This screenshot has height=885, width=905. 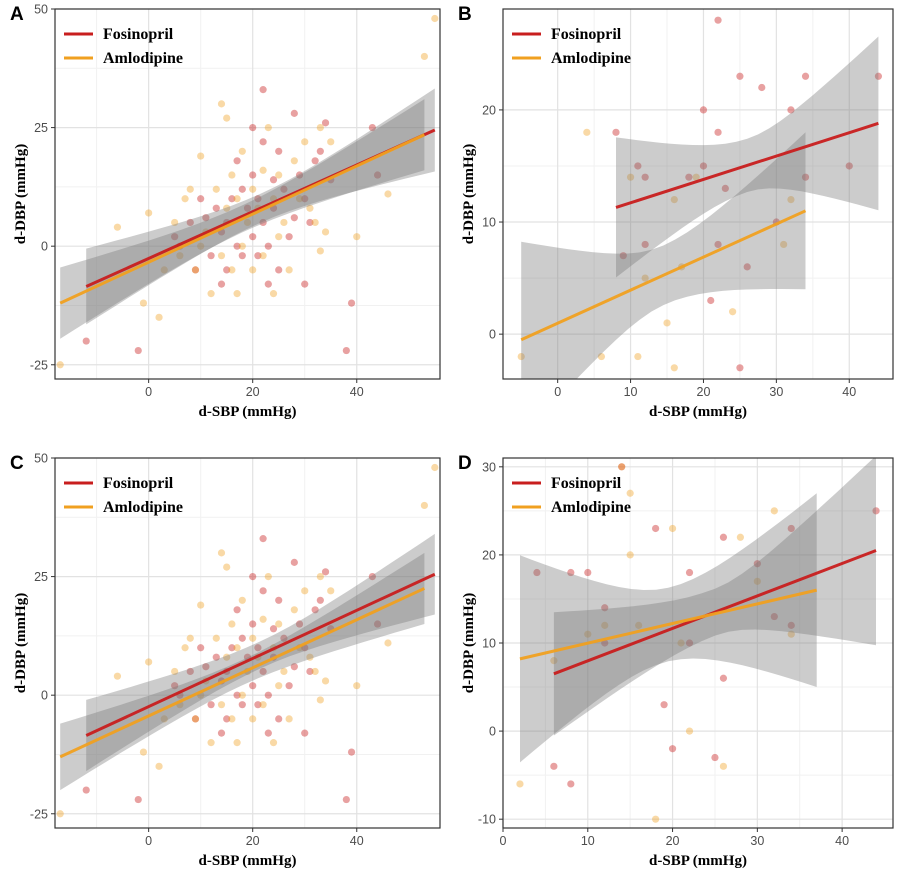 What do you see at coordinates (663, 275) in the screenshot?
I see `amlodipine-fit-line` at bounding box center [663, 275].